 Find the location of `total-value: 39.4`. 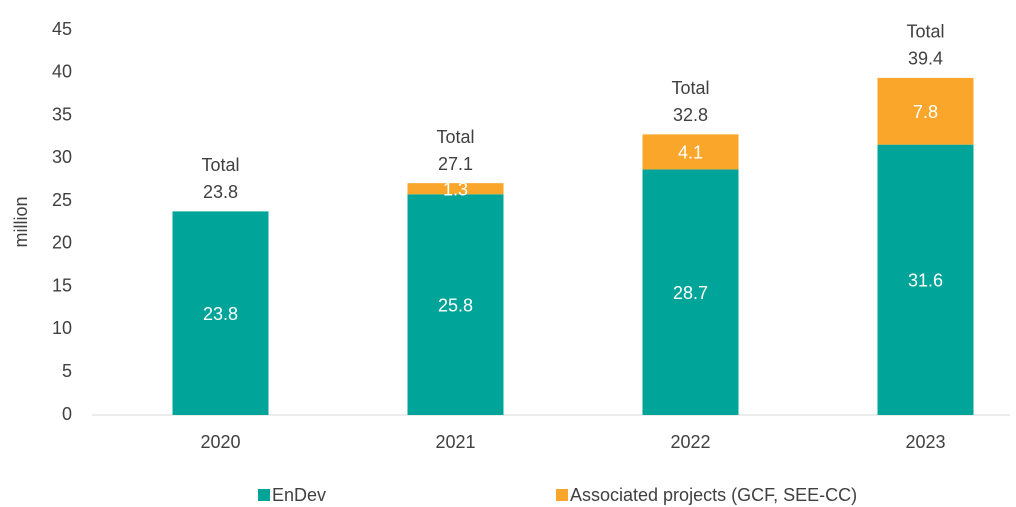

total-value: 39.4 is located at coordinates (925, 59).